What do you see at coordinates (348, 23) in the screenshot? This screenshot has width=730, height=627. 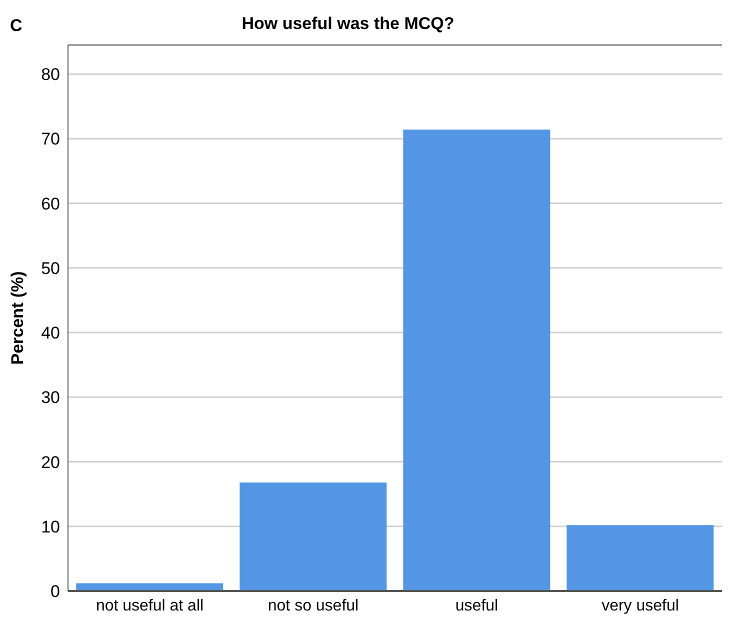 I see `chart-title: How useful was the MCQ?` at bounding box center [348, 23].